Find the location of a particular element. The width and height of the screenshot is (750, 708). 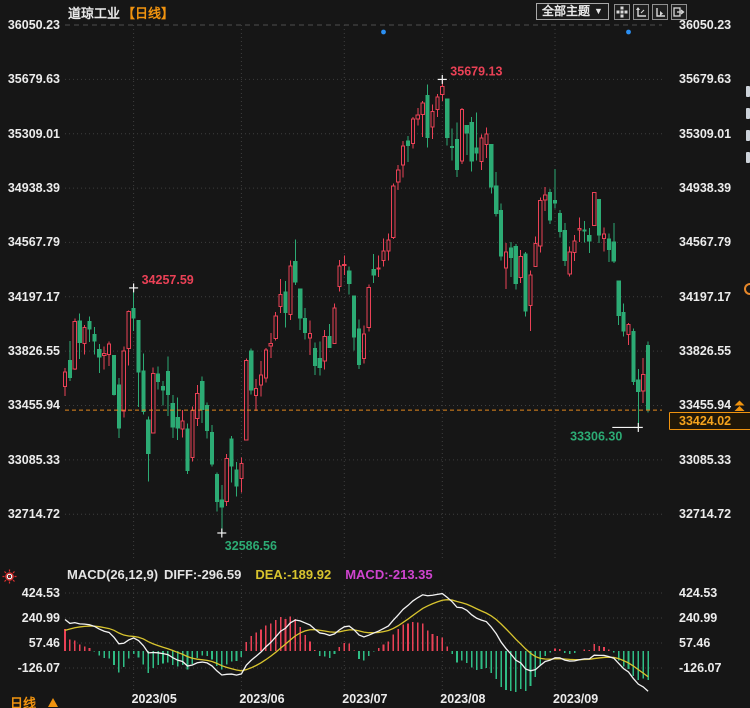

macd-axis-label: 240.99 is located at coordinates (698, 618).